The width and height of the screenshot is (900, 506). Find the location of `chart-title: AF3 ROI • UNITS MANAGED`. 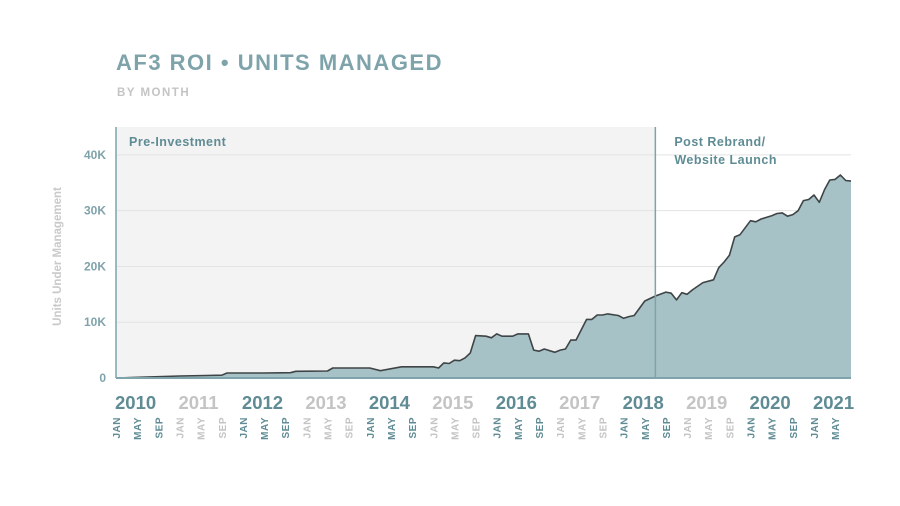

chart-title: AF3 ROI • UNITS MANAGED is located at coordinates (279, 62).